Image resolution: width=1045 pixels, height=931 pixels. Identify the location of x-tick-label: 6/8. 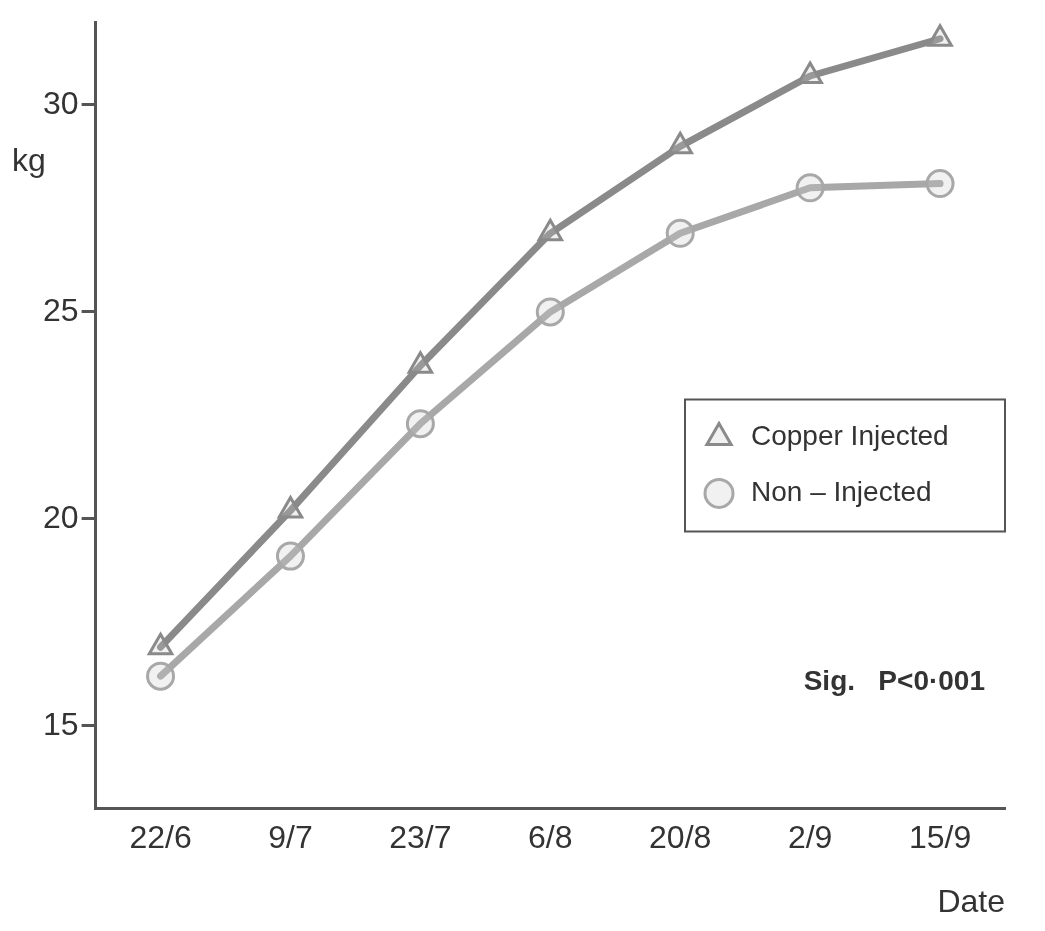
(550, 836).